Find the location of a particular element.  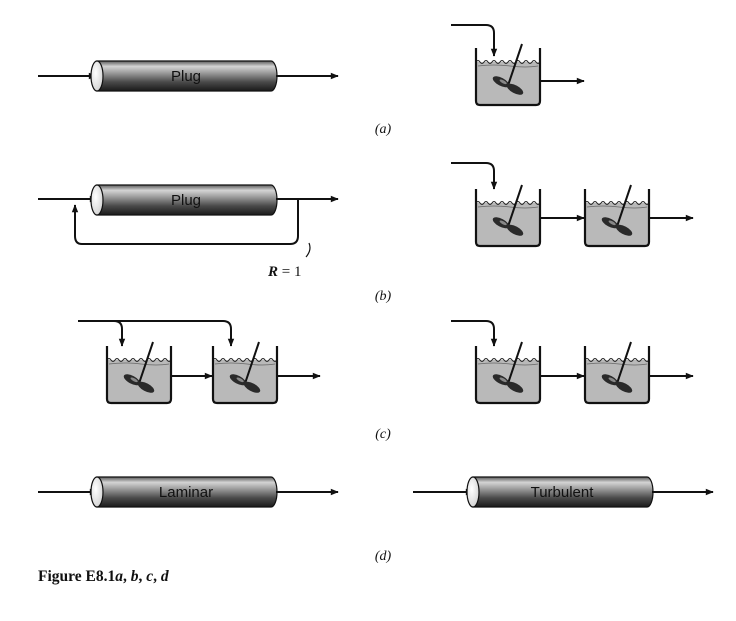

mixed-tank-c2 is located at coordinates (245, 373).